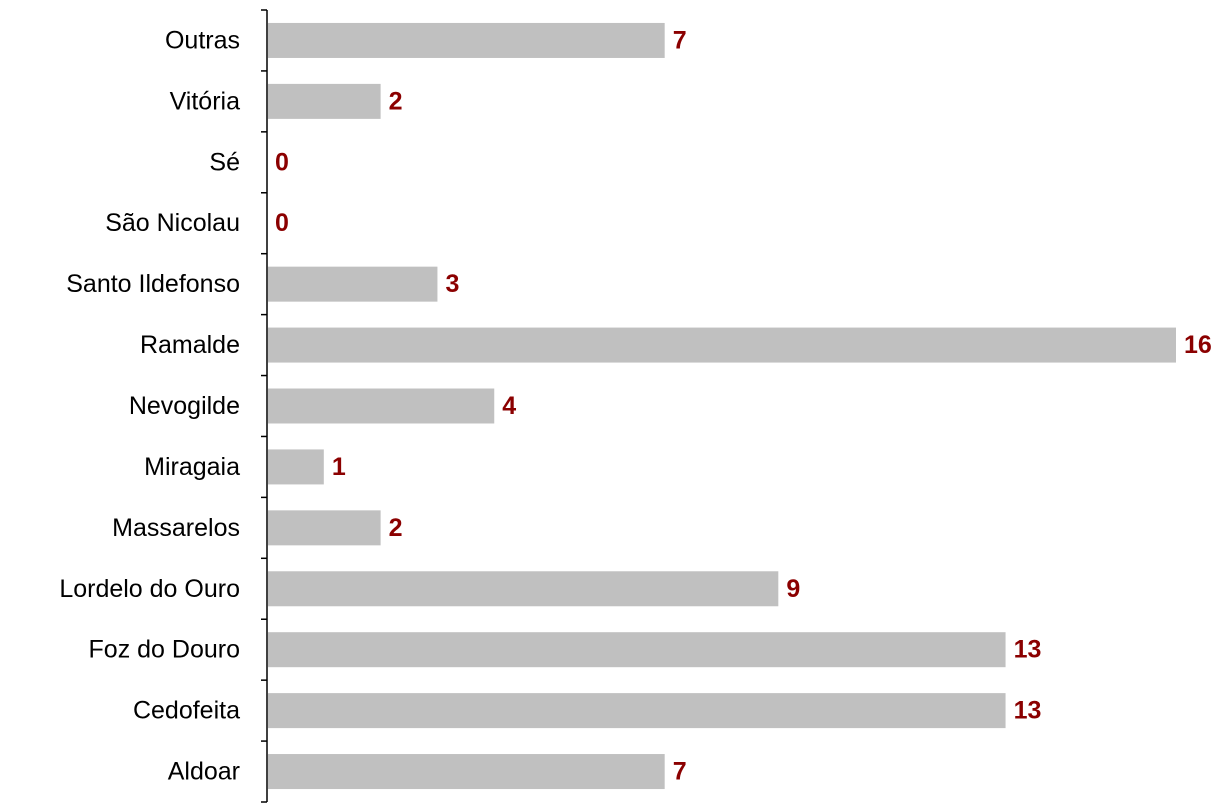  Describe the element at coordinates (509, 406) in the screenshot. I see `data-label: 4` at that location.